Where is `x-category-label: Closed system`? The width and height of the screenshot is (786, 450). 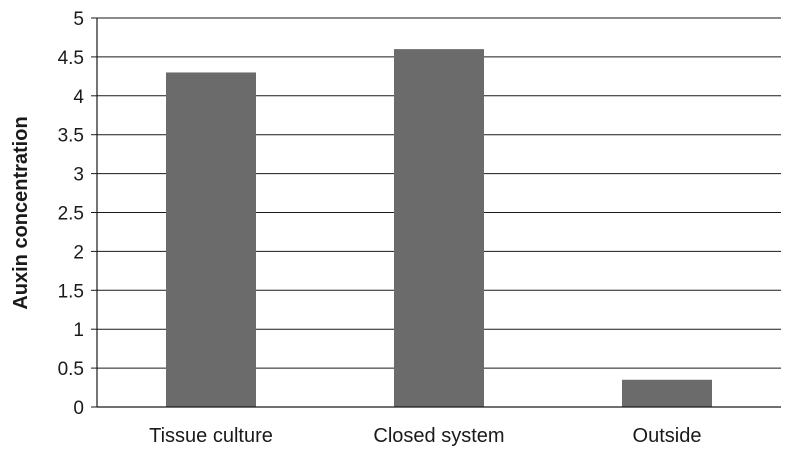 x-category-label: Closed system is located at coordinates (438, 436).